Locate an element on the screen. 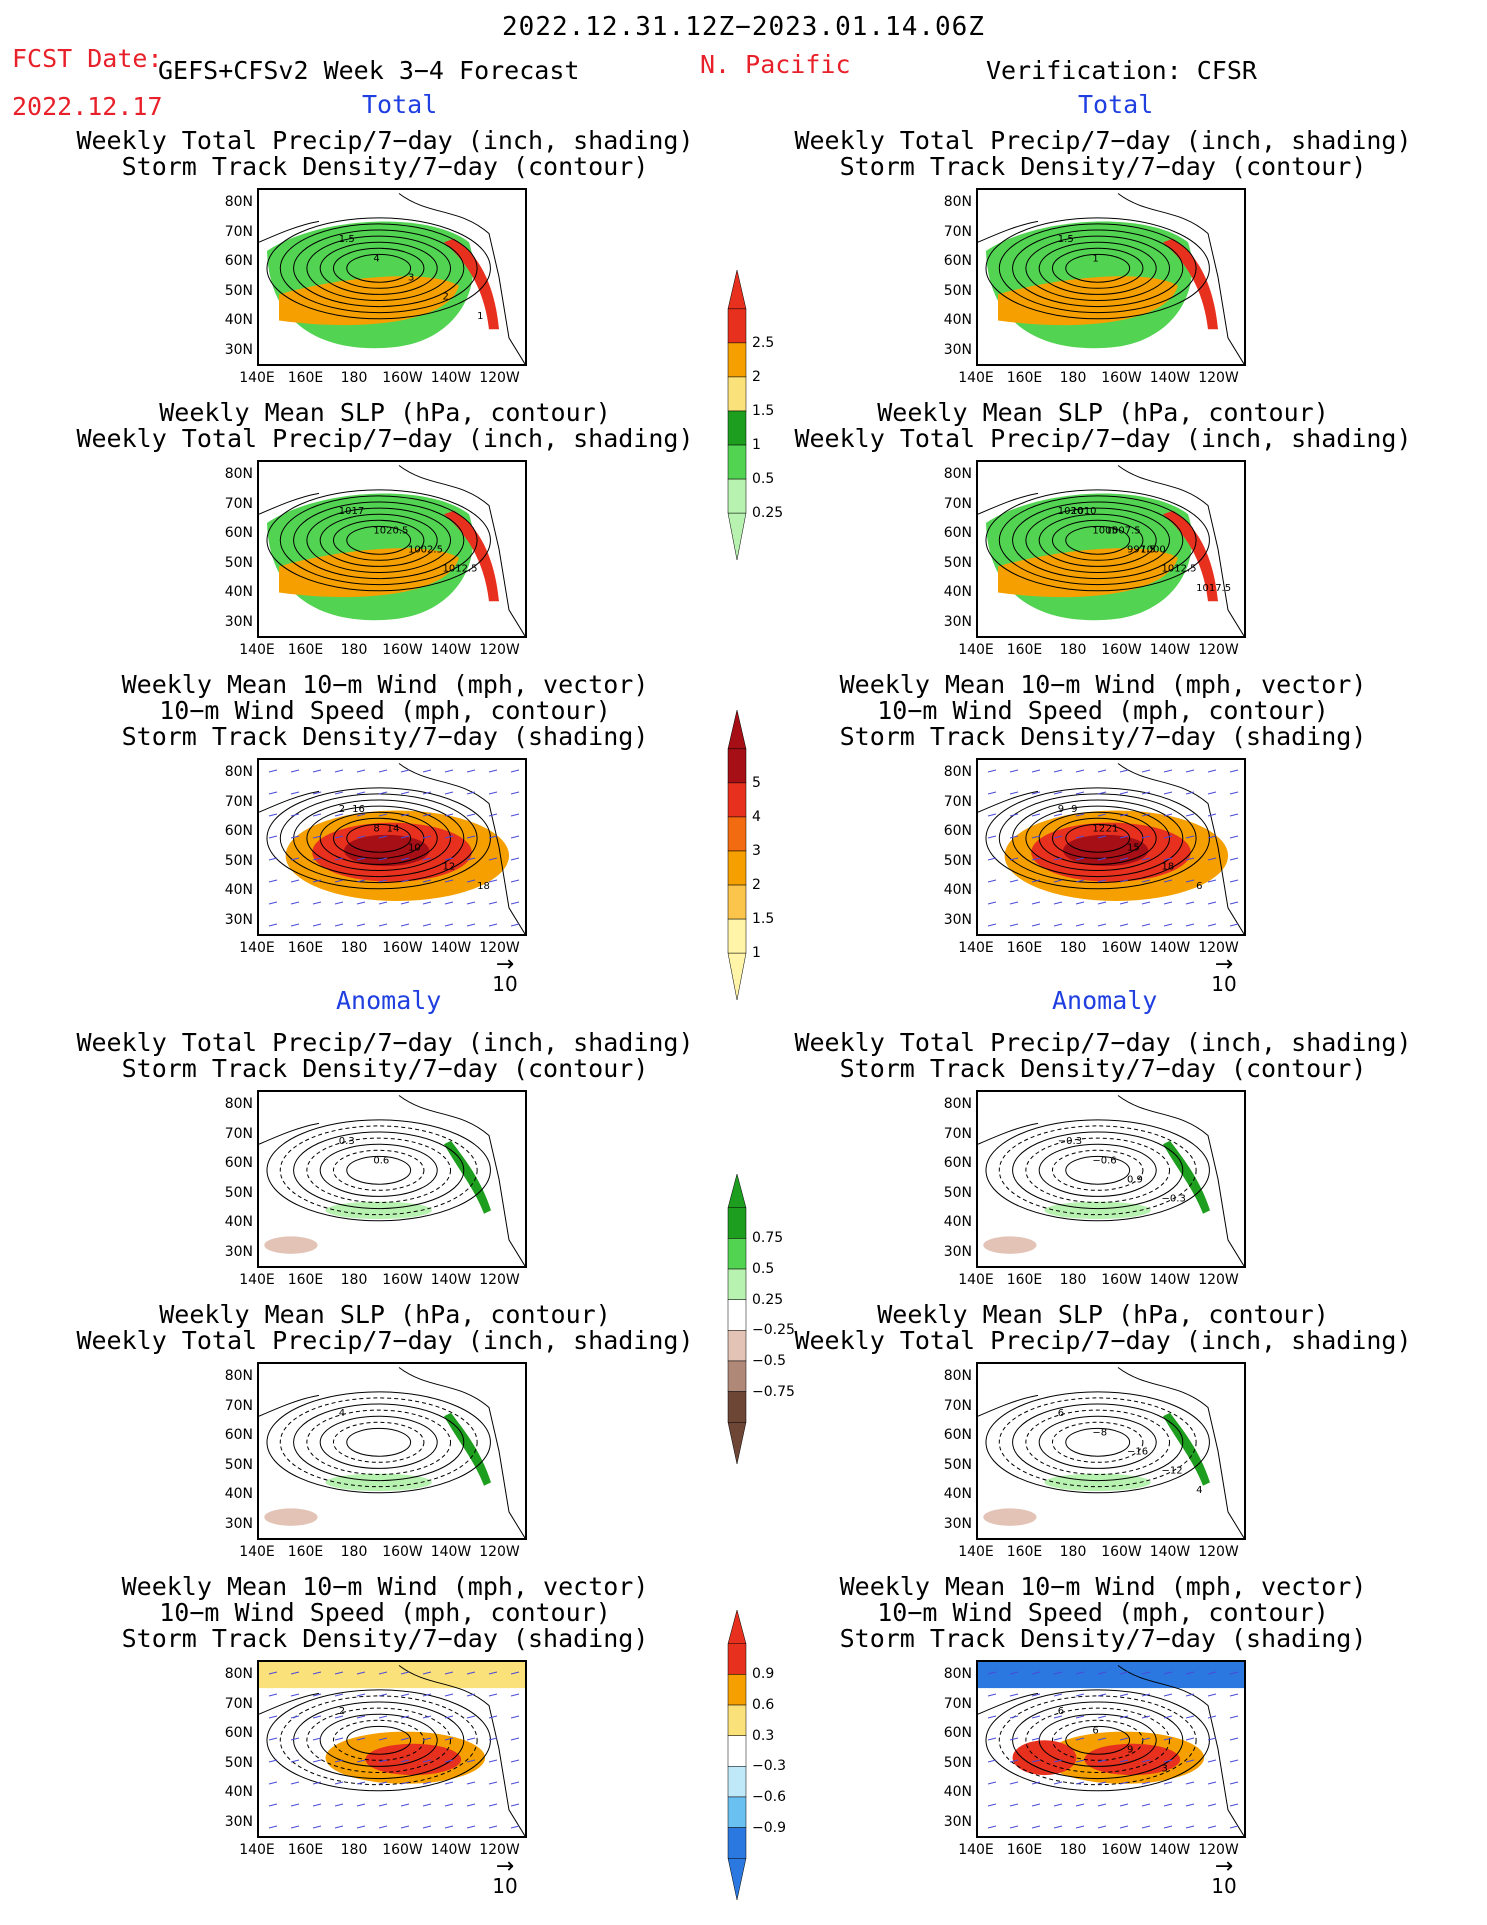  contour-label: 14 is located at coordinates (393, 828).